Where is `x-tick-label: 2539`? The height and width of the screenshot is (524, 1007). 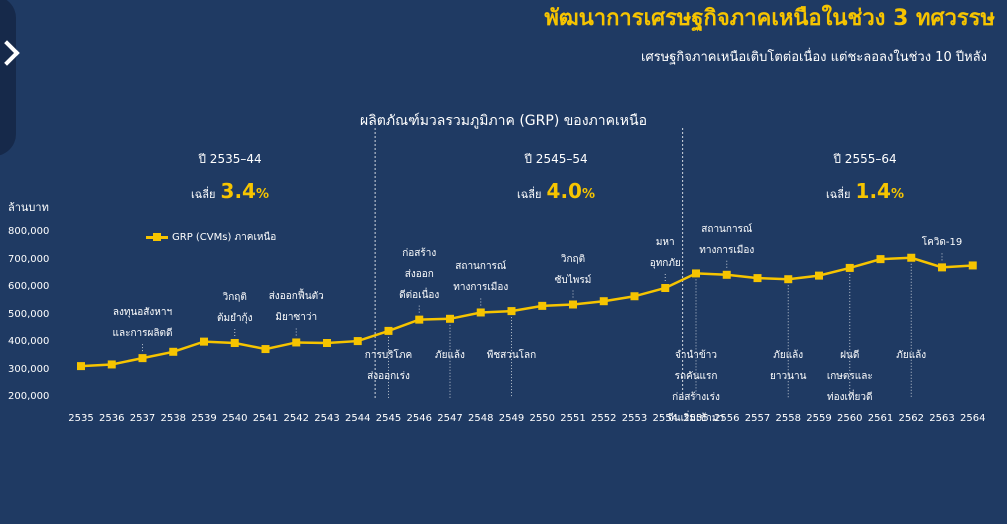 x-tick-label: 2539 is located at coordinates (204, 418).